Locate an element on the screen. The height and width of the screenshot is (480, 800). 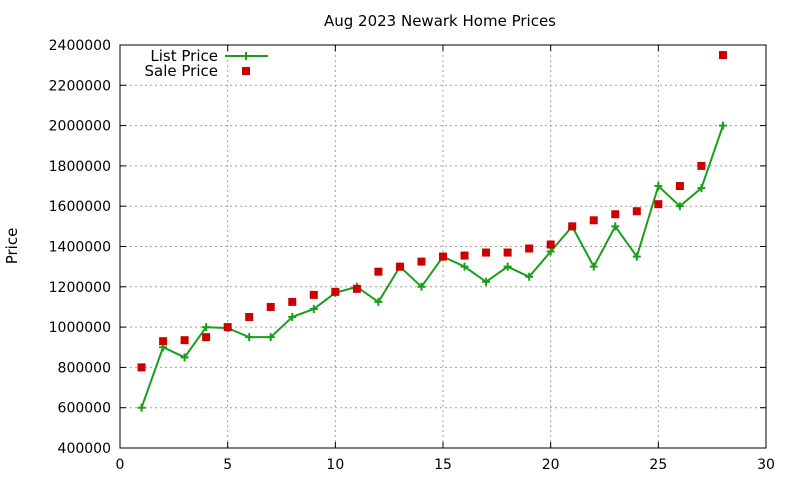
y-tick-label: 1200000 is located at coordinates (80, 288).